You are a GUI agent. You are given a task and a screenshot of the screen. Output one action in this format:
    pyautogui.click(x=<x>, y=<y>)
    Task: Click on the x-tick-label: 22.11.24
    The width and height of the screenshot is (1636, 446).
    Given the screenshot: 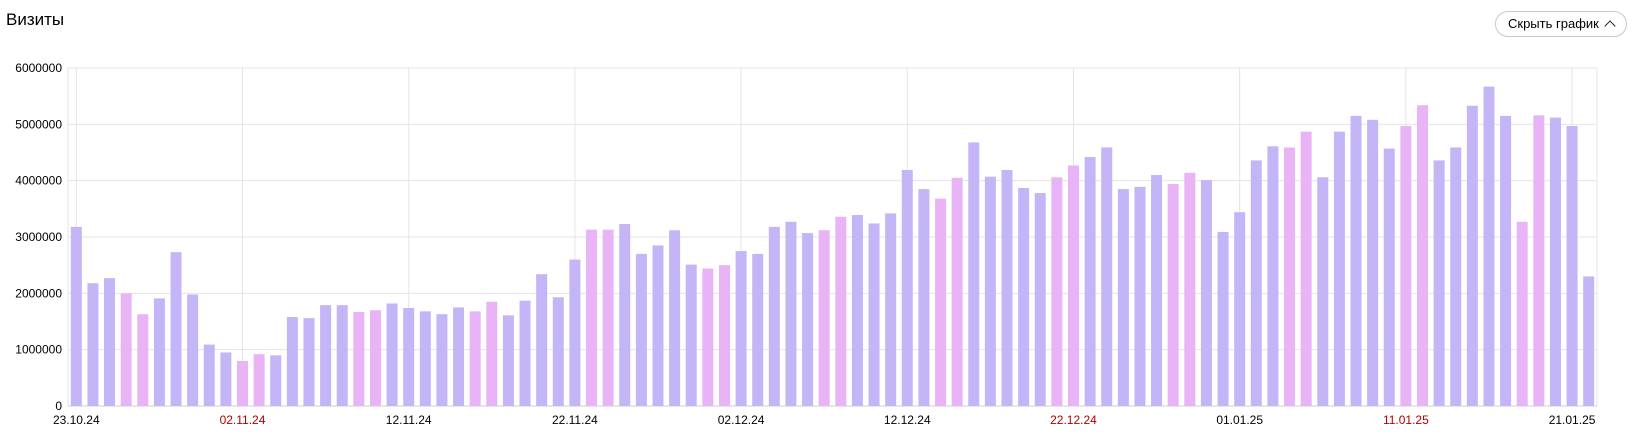 What is the action you would take?
    pyautogui.click(x=575, y=420)
    